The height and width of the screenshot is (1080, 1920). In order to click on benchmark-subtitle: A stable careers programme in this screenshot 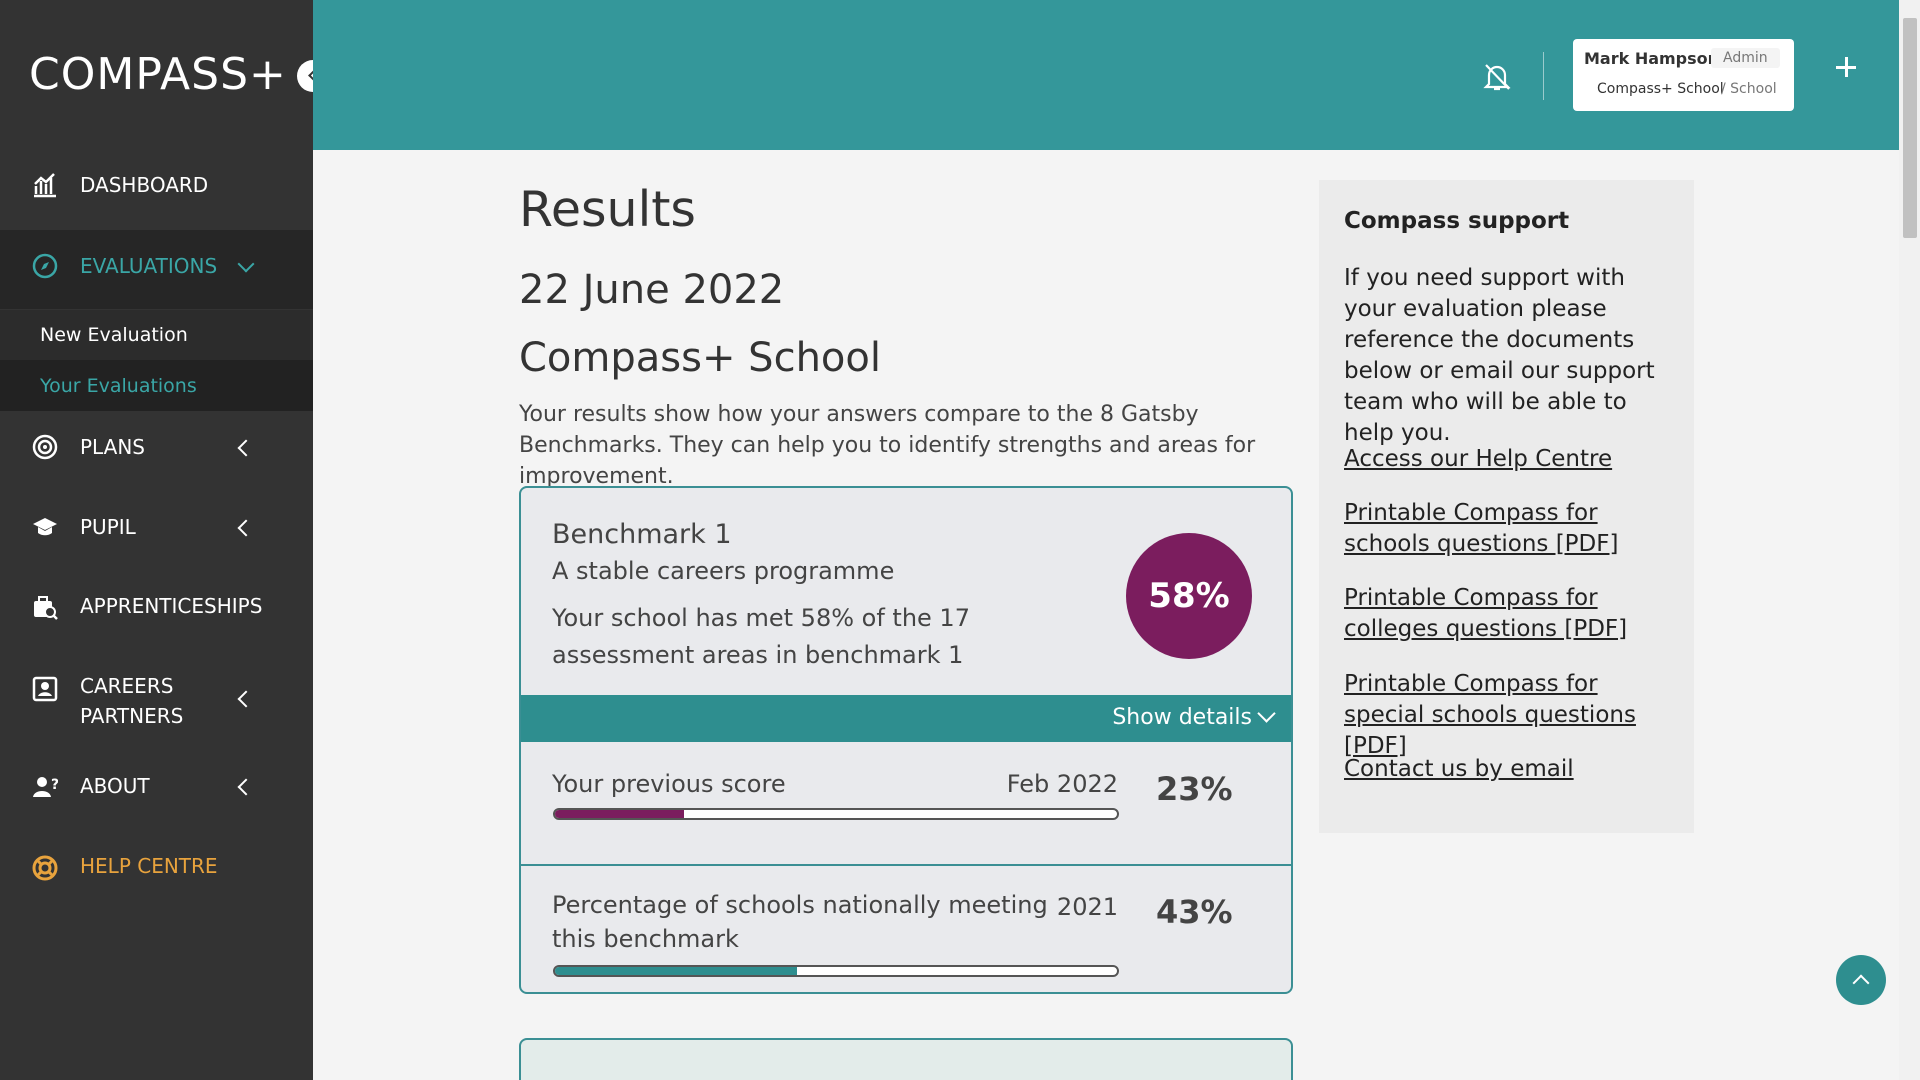, I will do `click(723, 571)`.